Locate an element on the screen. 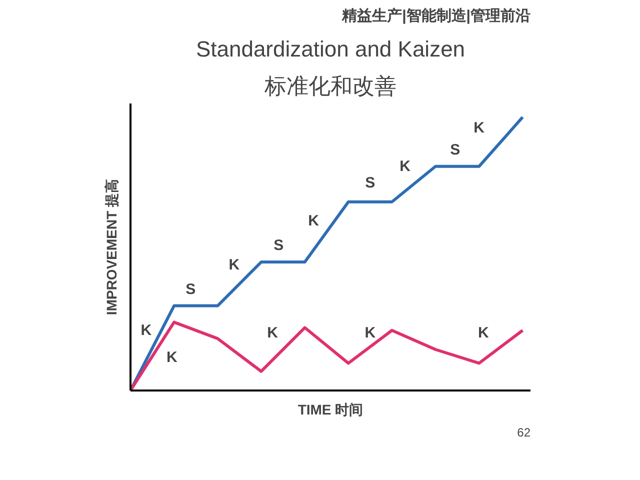  chart-title: Standardization and Kaizen is located at coordinates (331, 49).